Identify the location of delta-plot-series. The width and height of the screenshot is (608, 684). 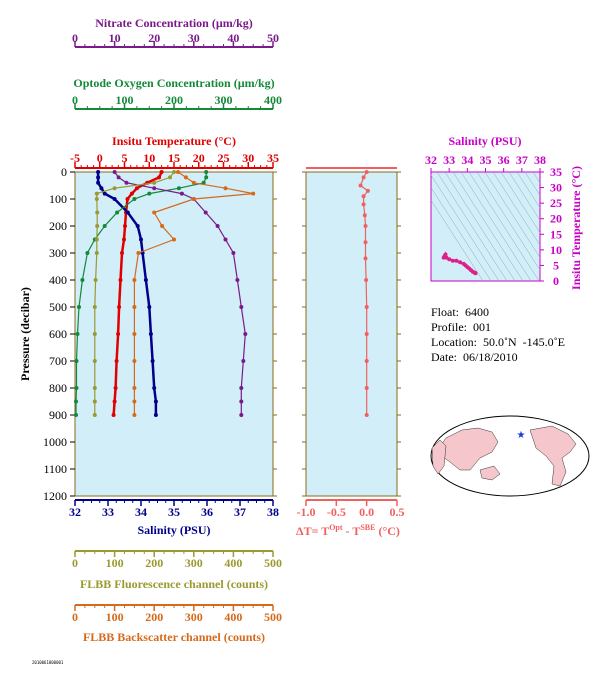
(364, 293).